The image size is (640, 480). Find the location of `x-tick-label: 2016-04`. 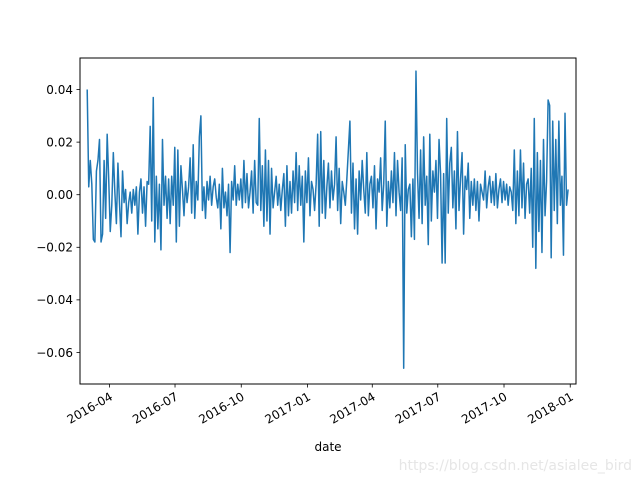

x-tick-label: 2016-04 is located at coordinates (90, 407).